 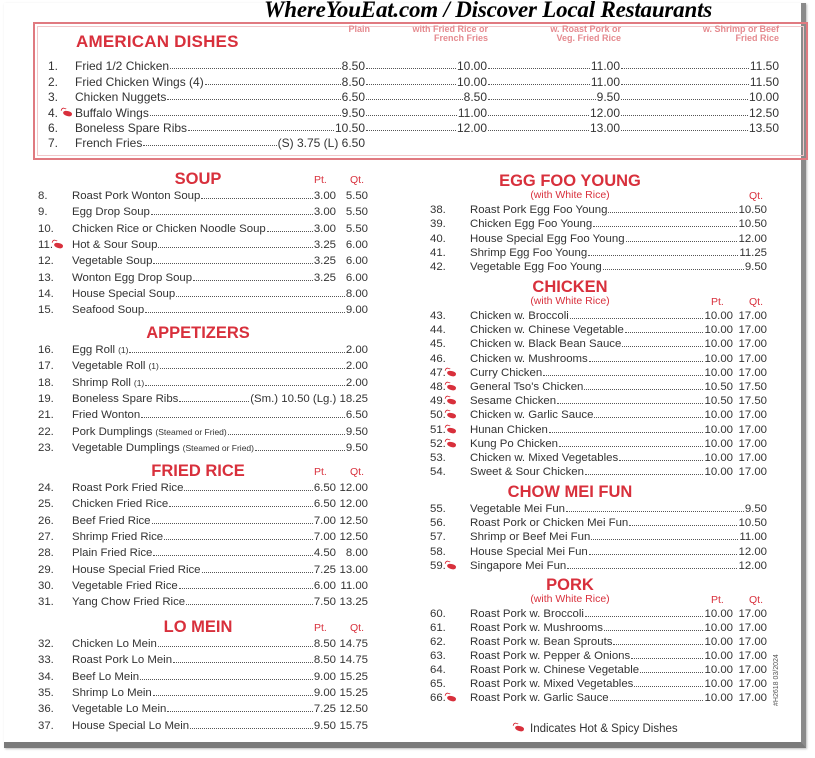 What do you see at coordinates (43, 196) in the screenshot?
I see `item-number: 8.` at bounding box center [43, 196].